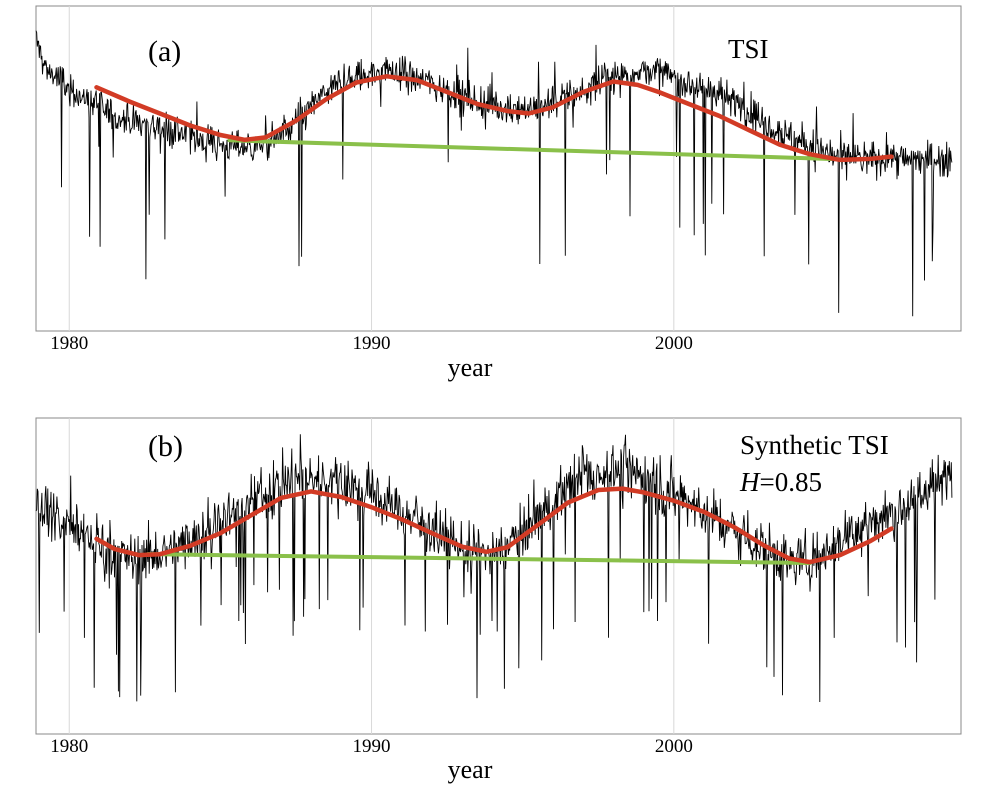  I want to click on smooth-line-a, so click(494, 118).